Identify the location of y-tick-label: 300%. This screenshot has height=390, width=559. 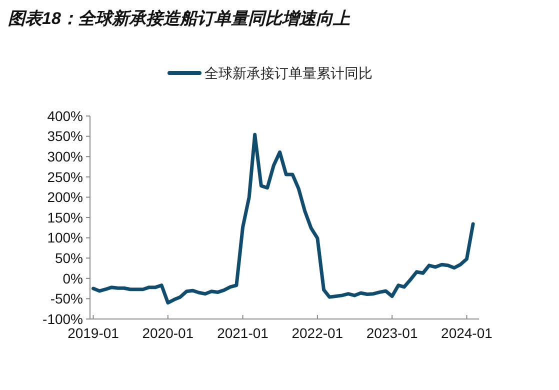
(65, 156).